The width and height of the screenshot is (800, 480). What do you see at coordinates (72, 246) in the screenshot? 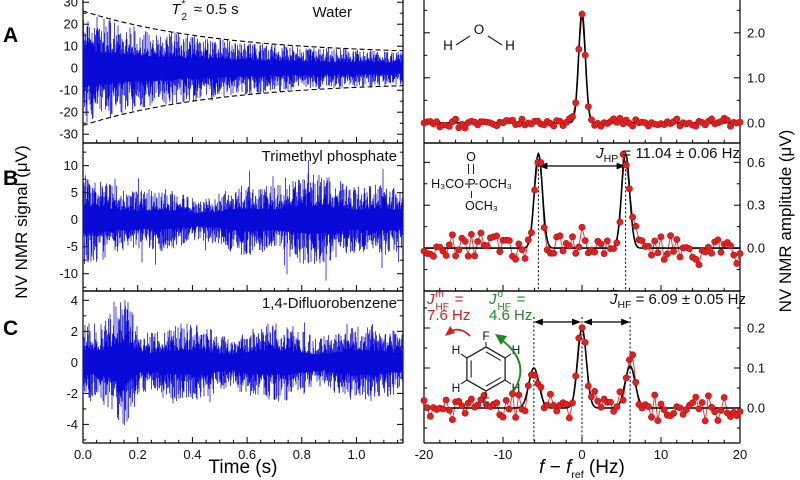
I see `svg-text: -5` at bounding box center [72, 246].